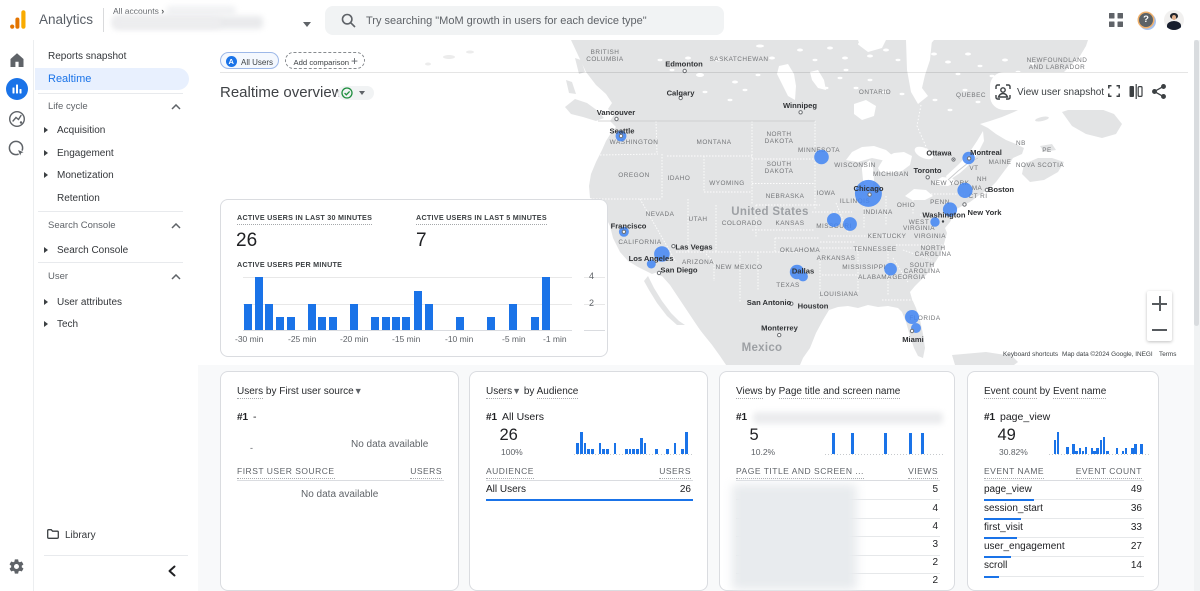  Describe the element at coordinates (977, 196) in the screenshot. I see `svg-text: CT RI` at that location.